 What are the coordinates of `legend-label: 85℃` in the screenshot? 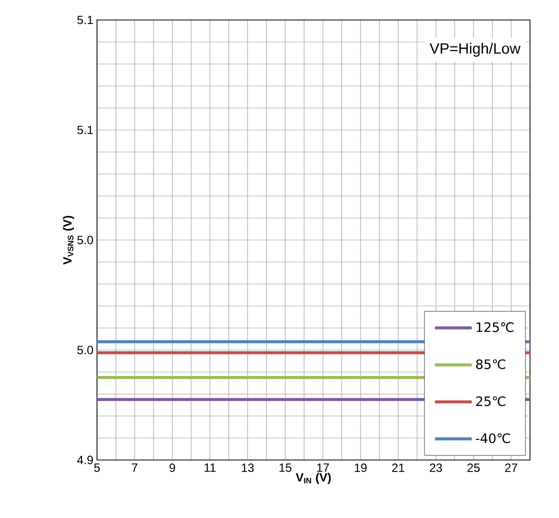 It's located at (491, 364).